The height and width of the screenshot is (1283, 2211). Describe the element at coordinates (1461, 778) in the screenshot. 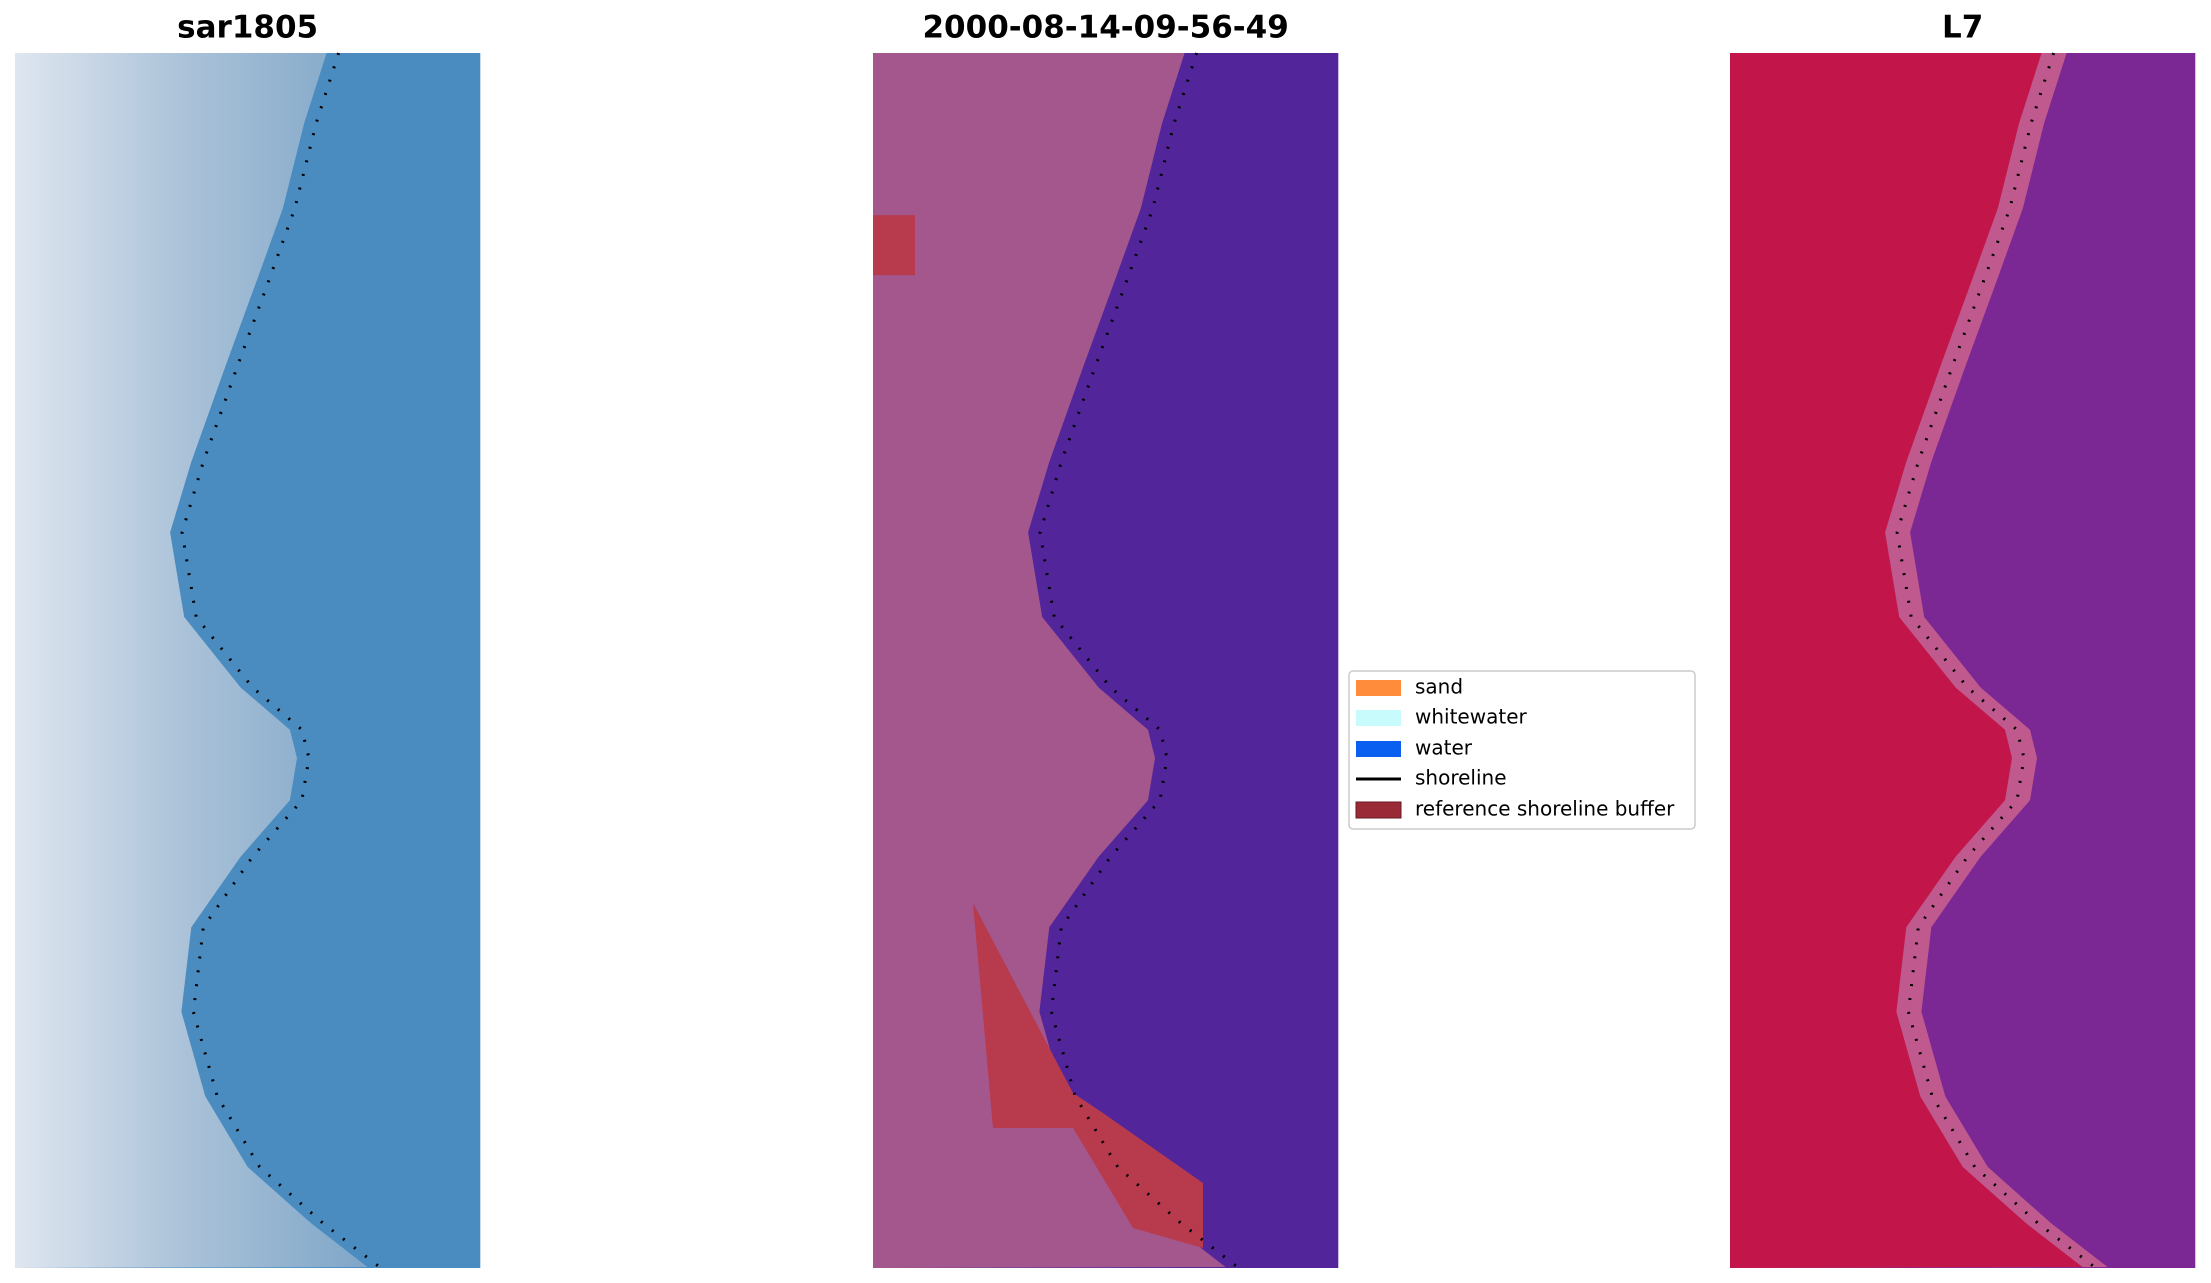

I see `legend-label: shoreline` at that location.